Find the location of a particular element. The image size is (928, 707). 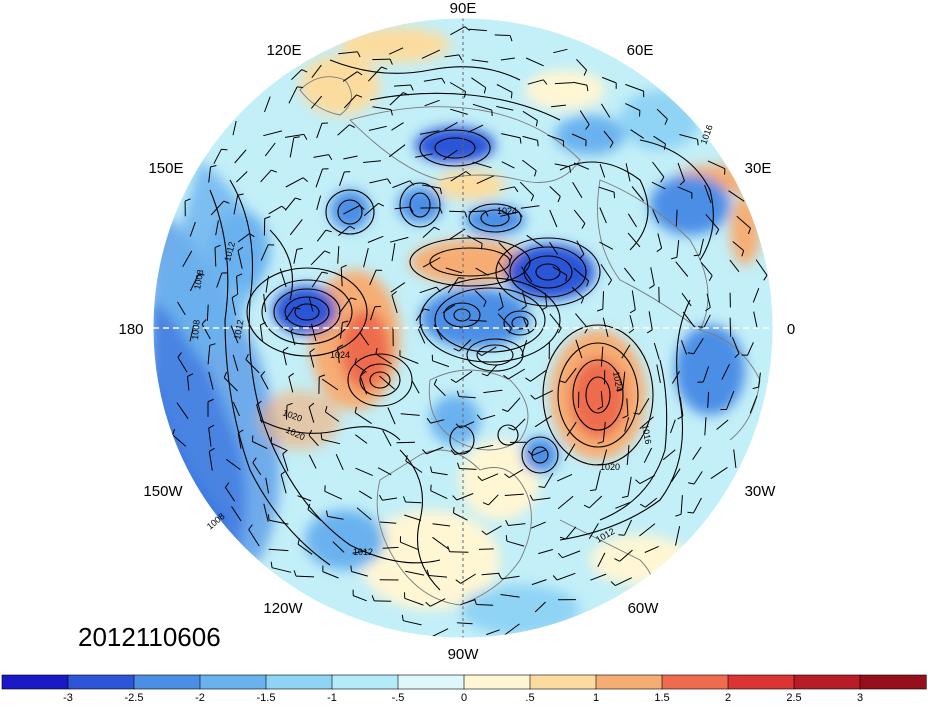

isobar-label: 1020 is located at coordinates (610, 467).